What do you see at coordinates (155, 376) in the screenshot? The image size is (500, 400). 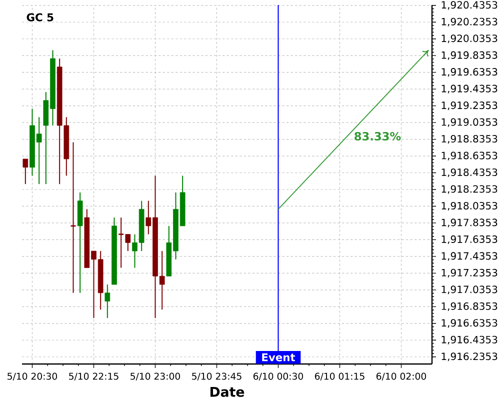 I see `x-tick-label: 5/10 23:00` at bounding box center [155, 376].